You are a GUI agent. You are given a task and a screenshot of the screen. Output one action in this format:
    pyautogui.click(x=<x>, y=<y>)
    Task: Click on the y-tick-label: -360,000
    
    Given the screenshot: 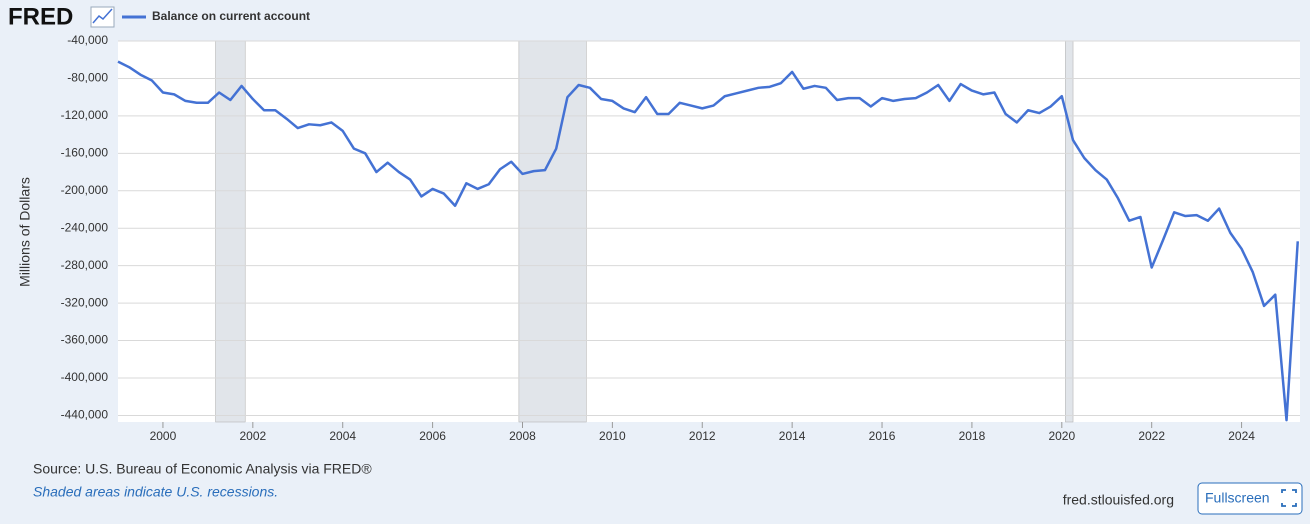 What is the action you would take?
    pyautogui.click(x=85, y=340)
    